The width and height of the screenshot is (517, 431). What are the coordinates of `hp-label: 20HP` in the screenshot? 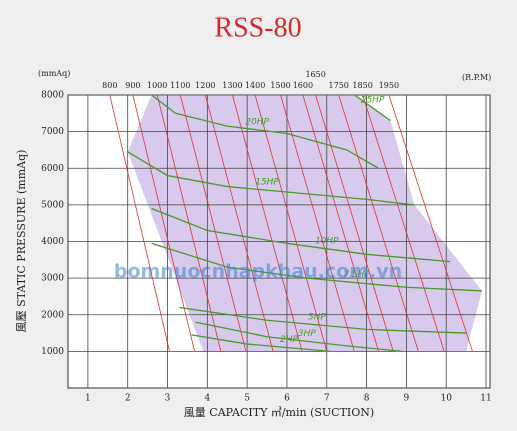 It's located at (257, 122).